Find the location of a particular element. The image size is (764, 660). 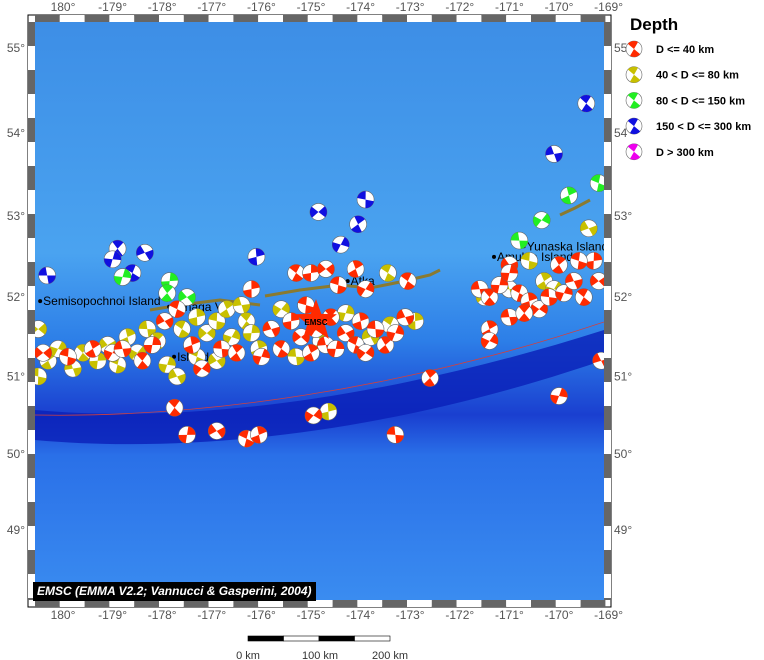

scale-bar: 0 km 100 km 200 km is located at coordinates (322, 647).